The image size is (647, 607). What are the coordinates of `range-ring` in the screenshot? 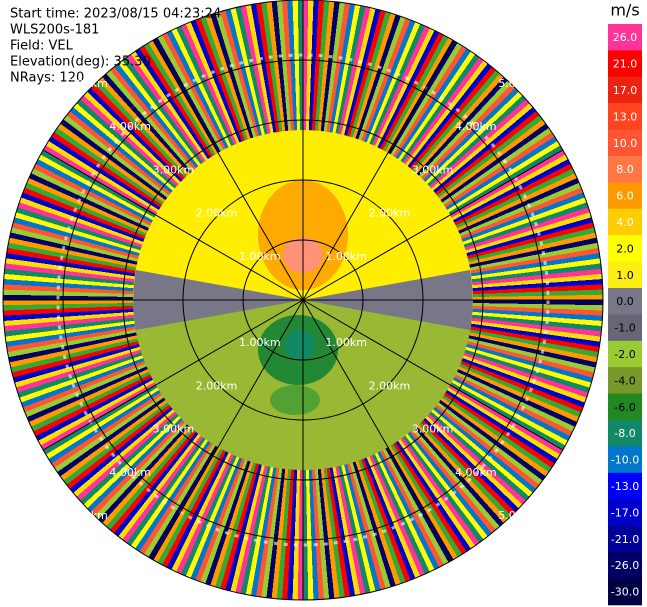 It's located at (303, 300).